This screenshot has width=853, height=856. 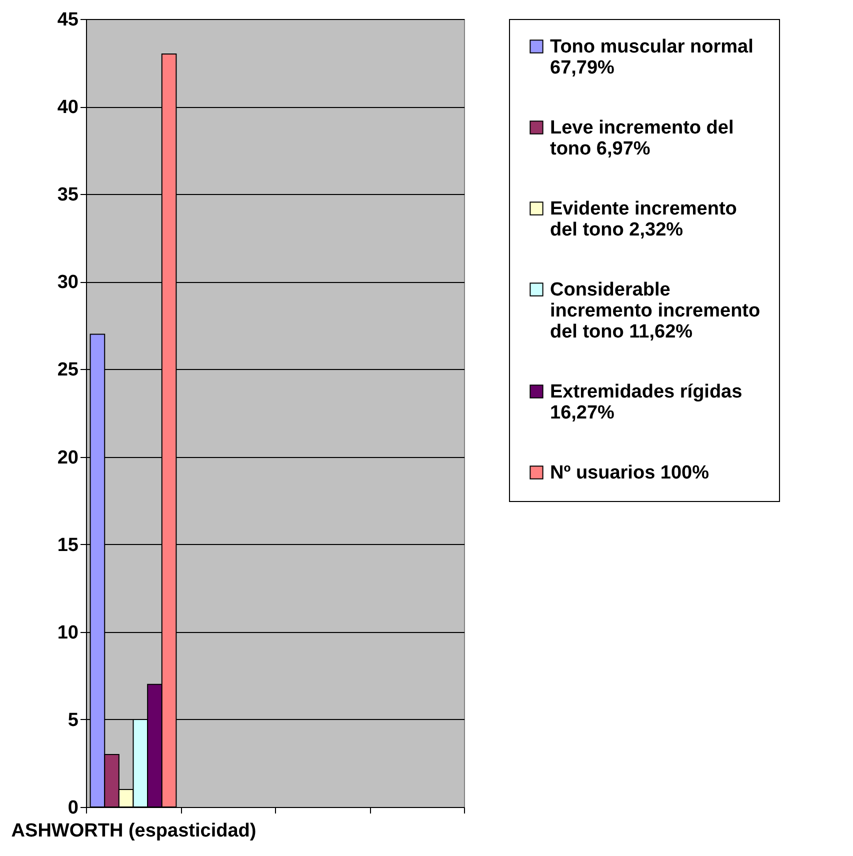 What do you see at coordinates (652, 57) in the screenshot?
I see `legend-label: Tono muscular normal 67,79%` at bounding box center [652, 57].